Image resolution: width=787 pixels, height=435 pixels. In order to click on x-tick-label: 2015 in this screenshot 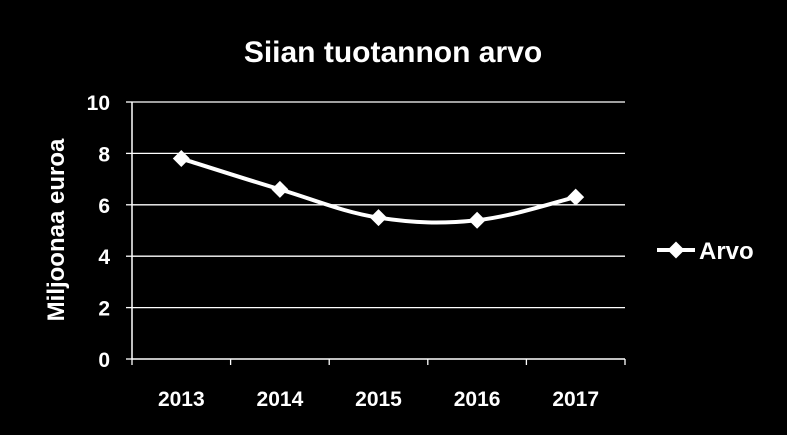, I will do `click(378, 399)`.